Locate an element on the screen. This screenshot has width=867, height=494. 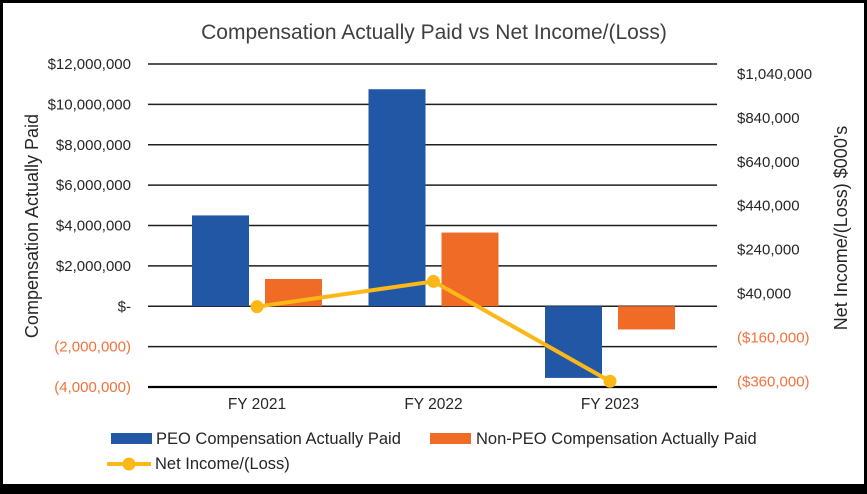
bar-non-peo-fy-2022 is located at coordinates (470, 269).